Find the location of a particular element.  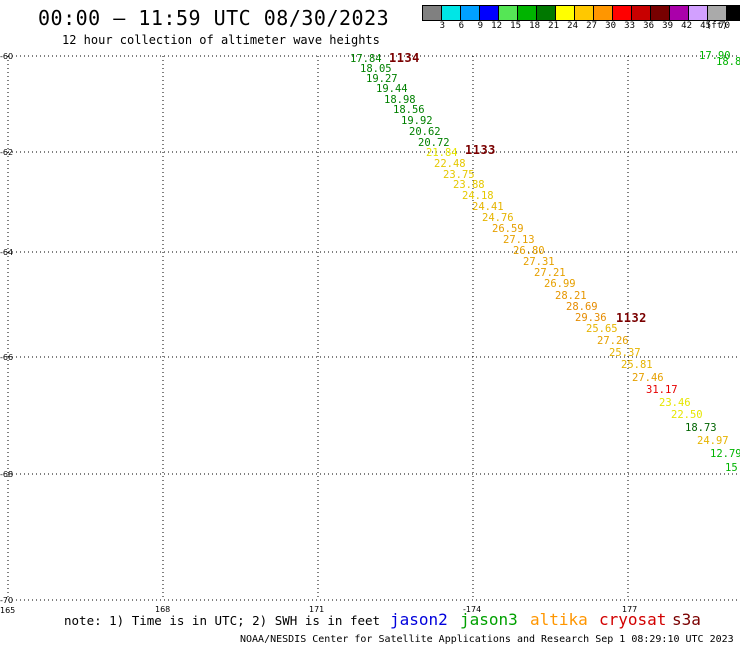

swh-observation: 24.18 is located at coordinates (478, 196).